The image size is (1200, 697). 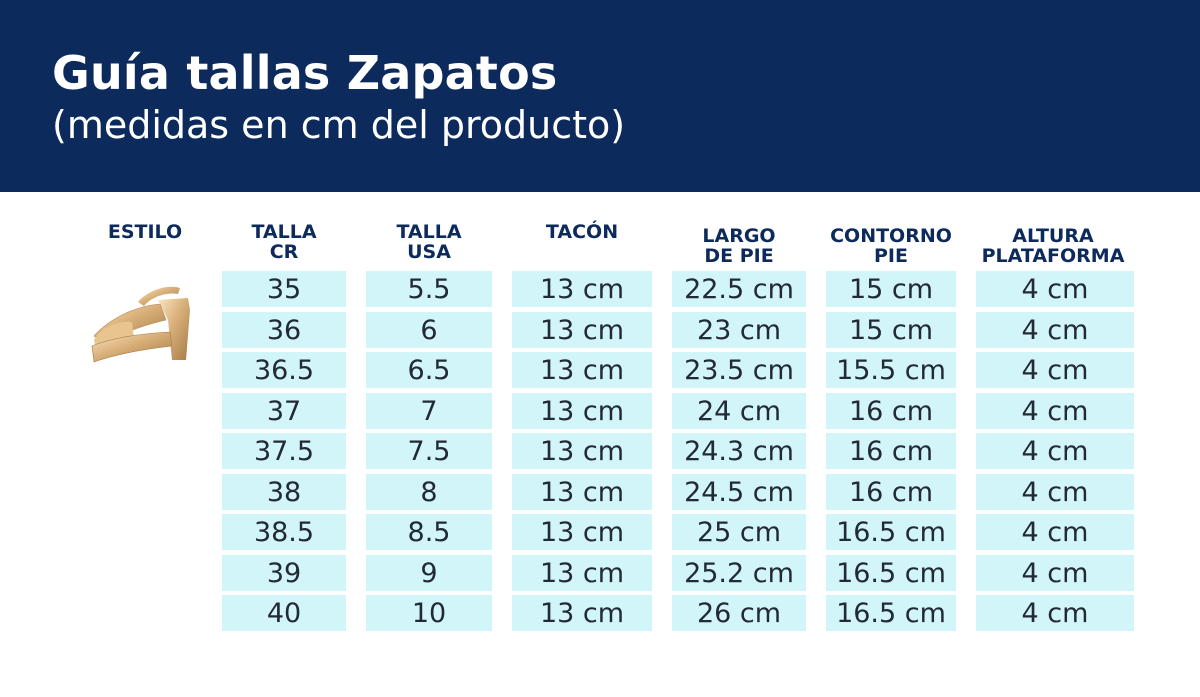 I want to click on col-header-largo-pie-line1: LARGO, so click(x=739, y=236).